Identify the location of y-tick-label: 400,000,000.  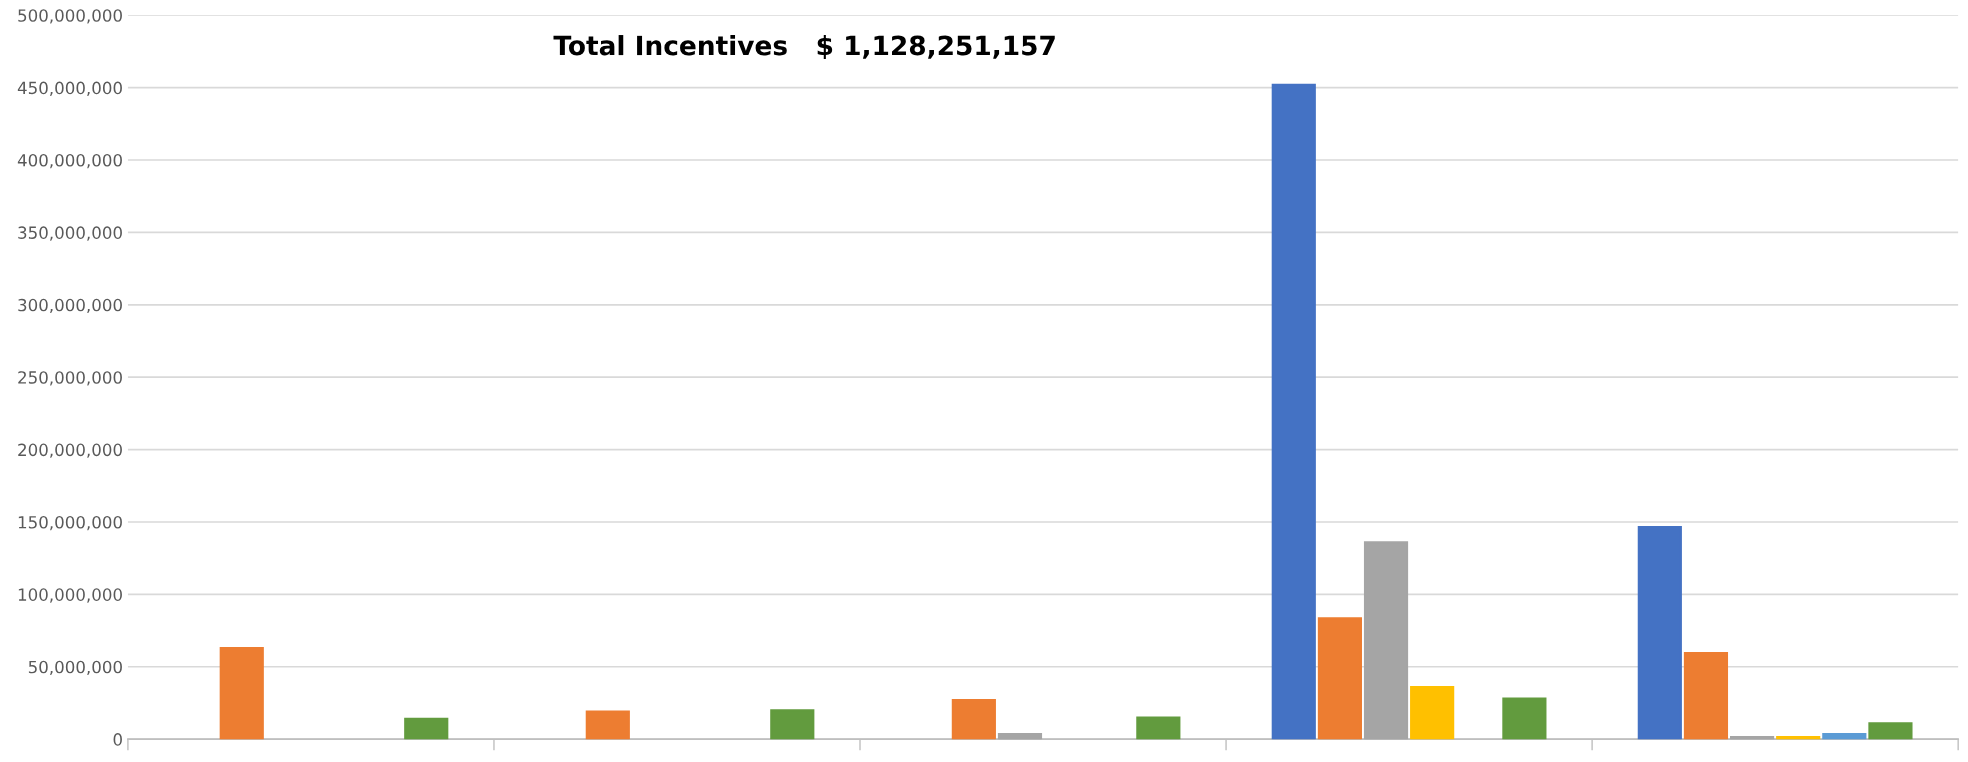
(69, 161).